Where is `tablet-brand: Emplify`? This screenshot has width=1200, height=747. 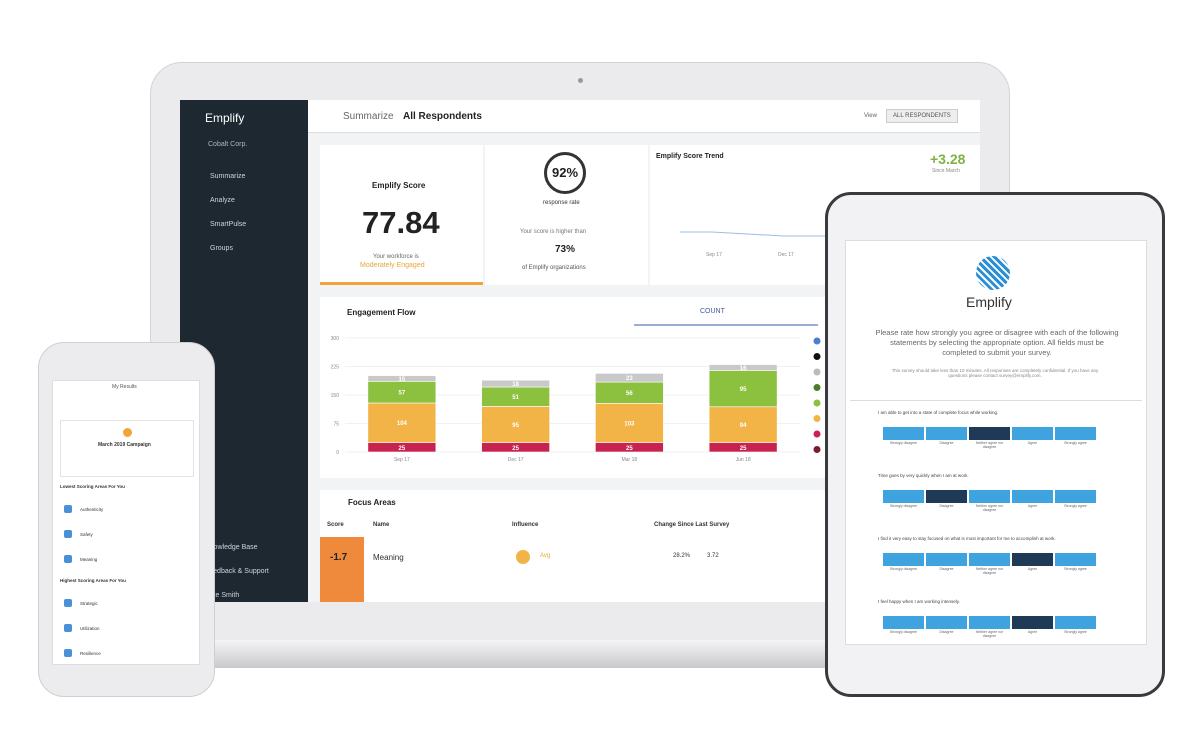
tablet-brand: Emplify is located at coordinates (989, 302).